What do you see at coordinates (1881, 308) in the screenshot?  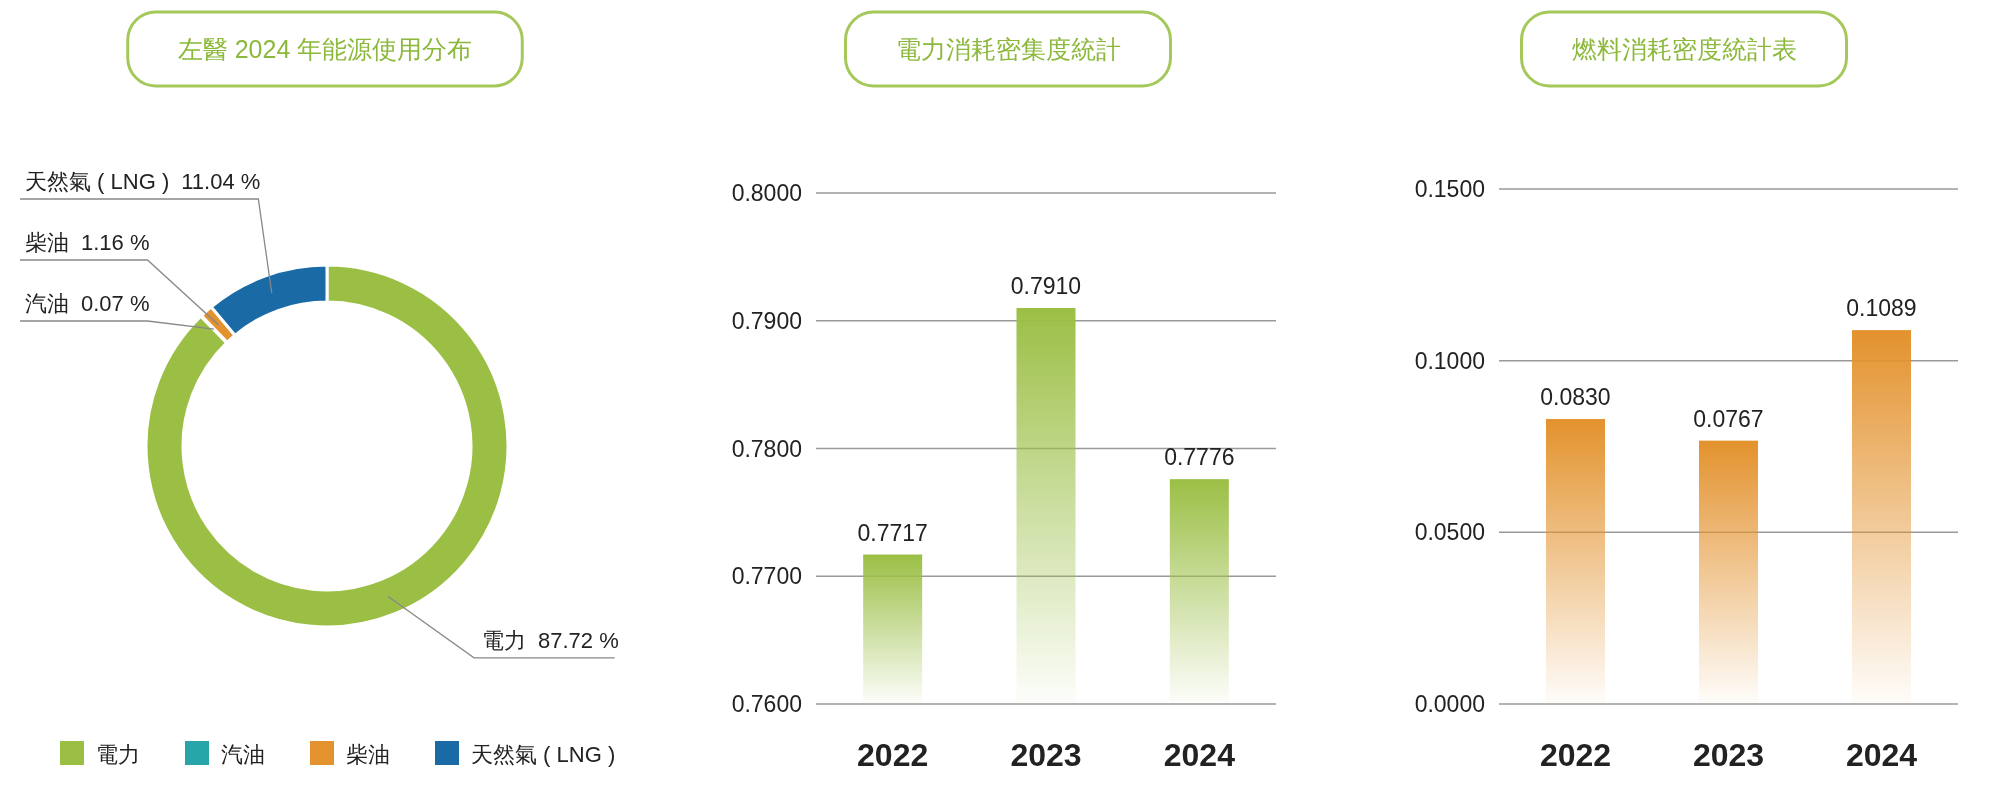 I see `data-label: 0.1089` at bounding box center [1881, 308].